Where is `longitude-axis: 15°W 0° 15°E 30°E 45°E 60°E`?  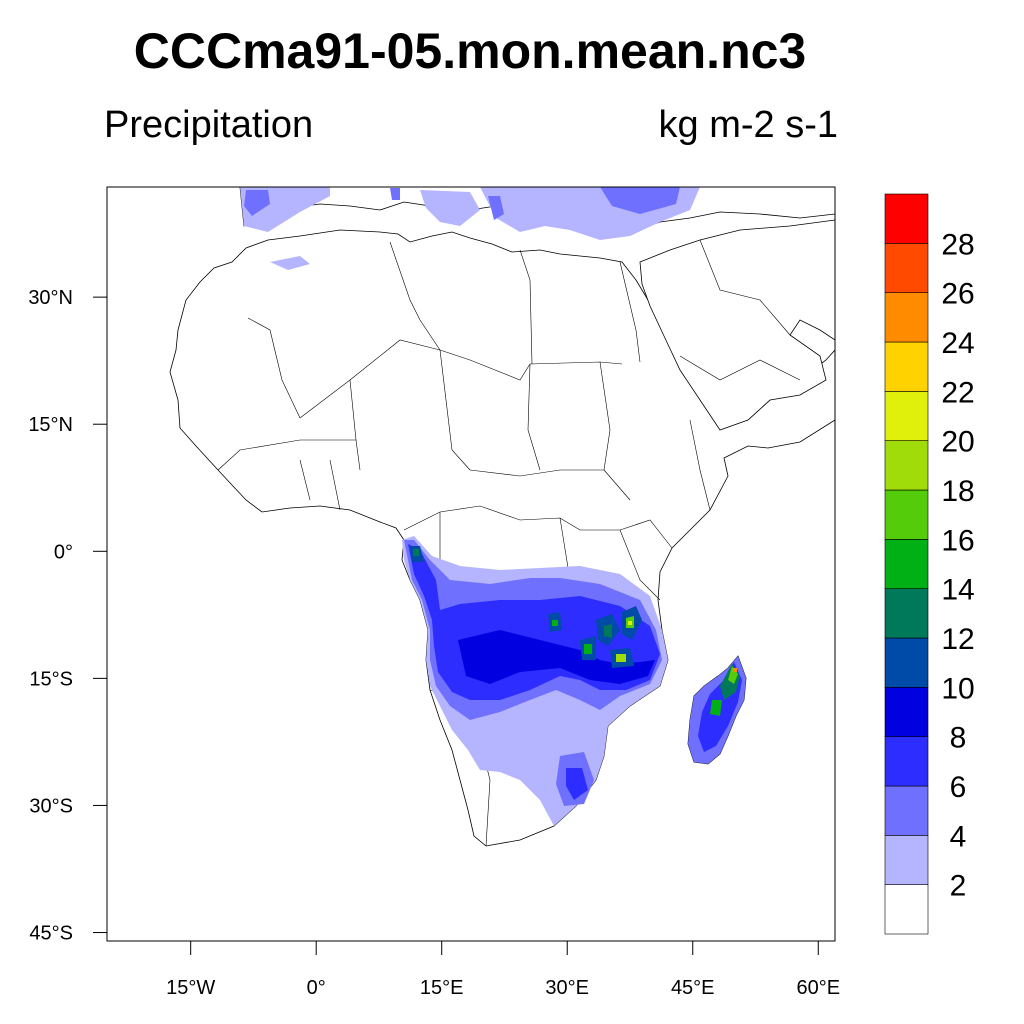
longitude-axis: 15°W 0° 15°E 30°E 45°E 60°E is located at coordinates (503, 970).